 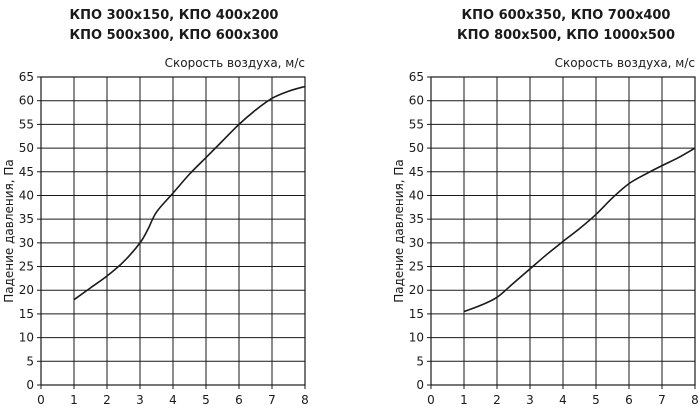 I want to click on chart-title-line: КПО 600х350, КПО 700х400, so click(x=566, y=15).